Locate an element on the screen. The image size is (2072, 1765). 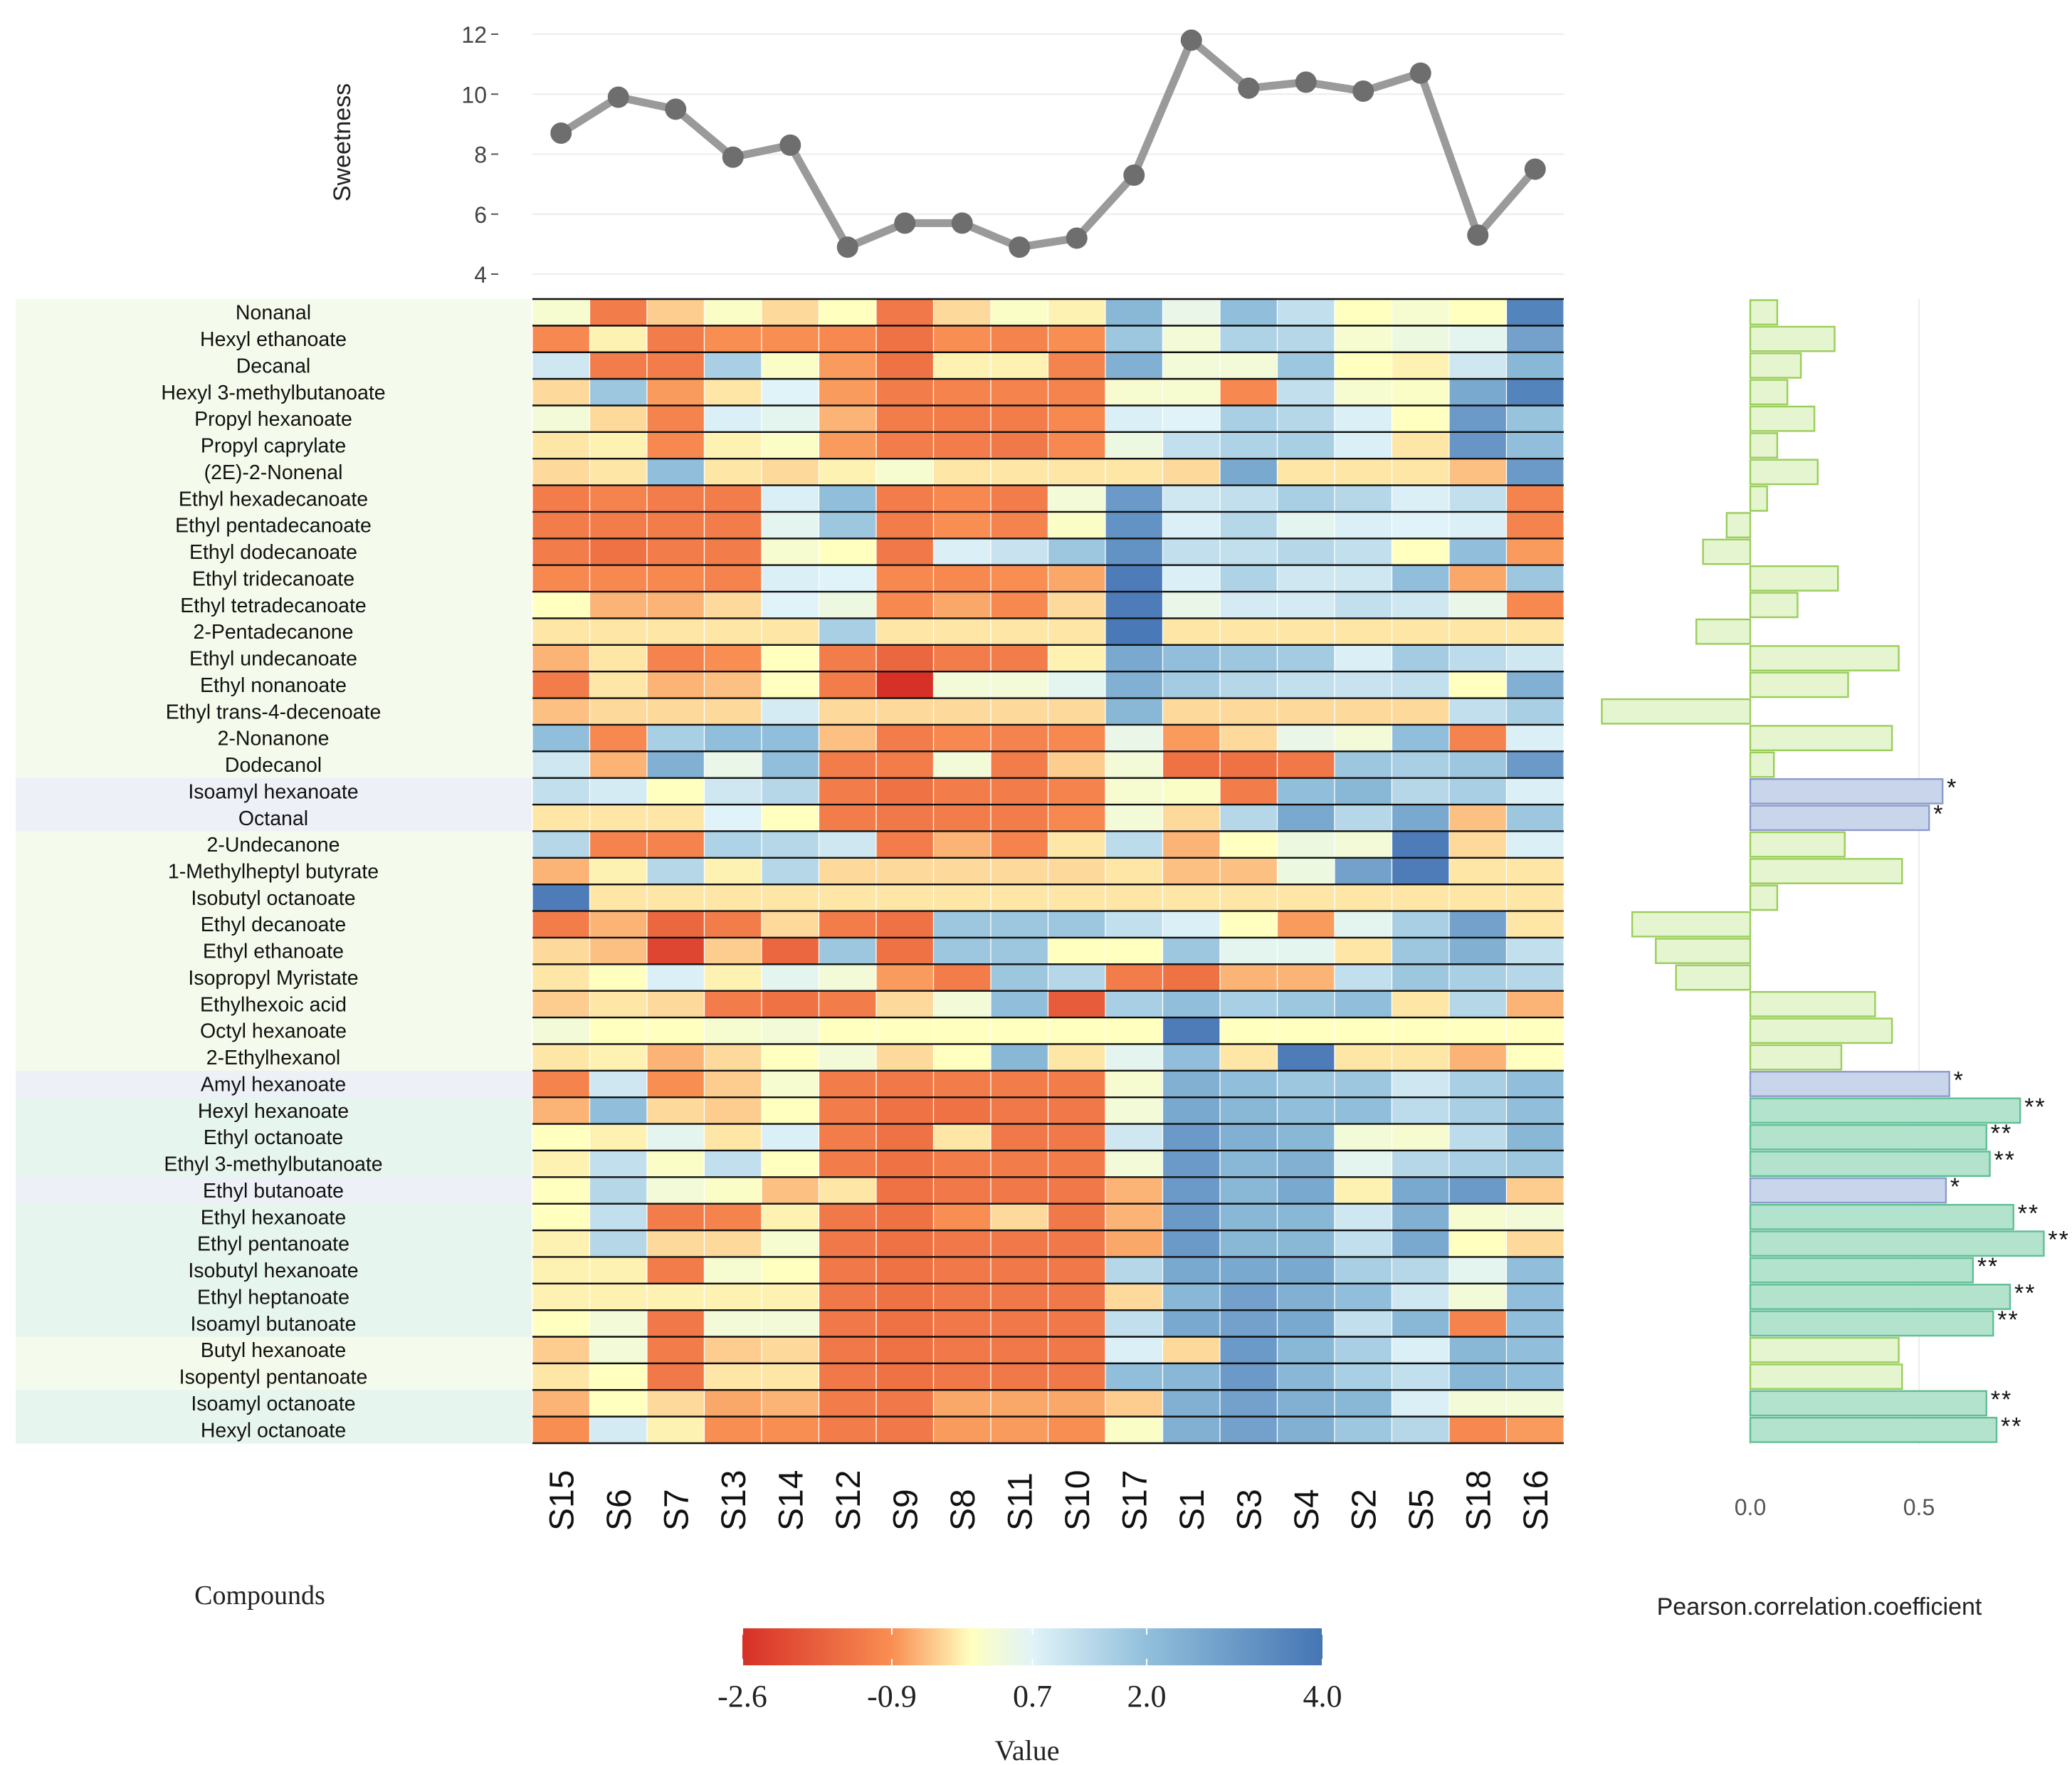
significance-marker: * is located at coordinates (1955, 1187).